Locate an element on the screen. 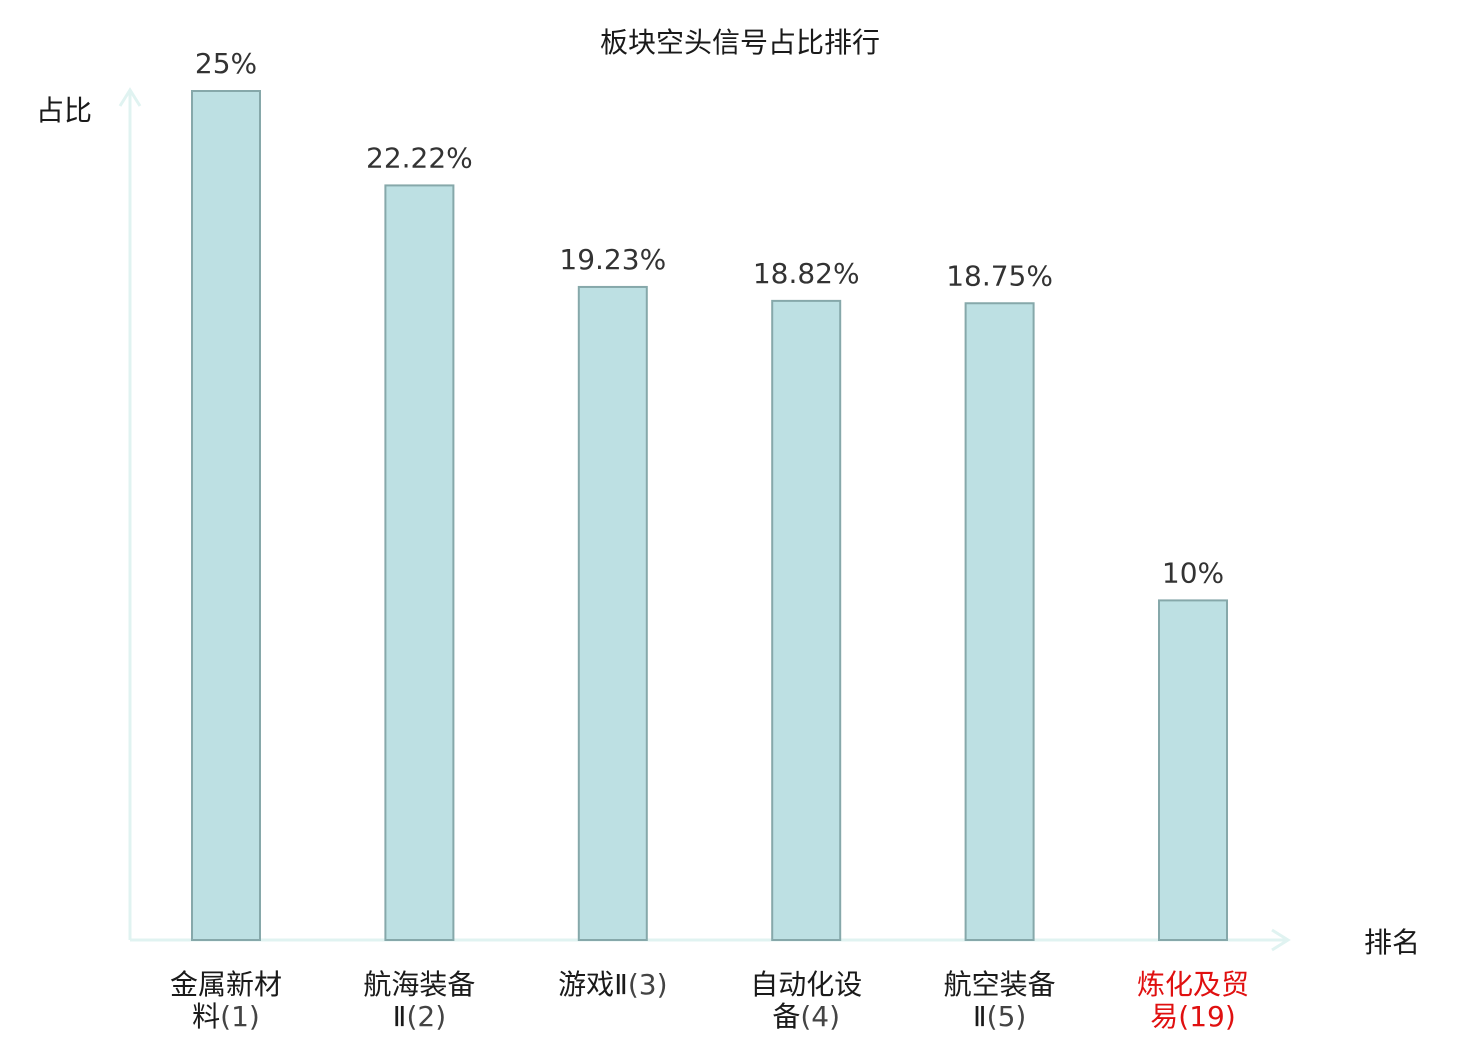  category-label-line: 易 is located at coordinates (1164, 1016).